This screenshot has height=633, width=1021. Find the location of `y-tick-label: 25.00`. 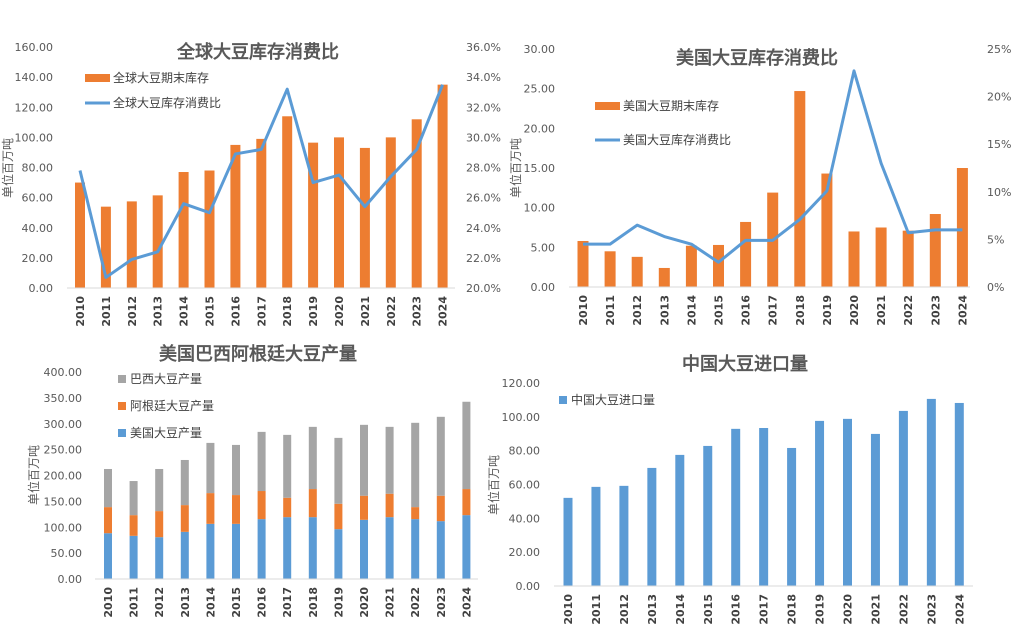

y-tick-label: 25.00 is located at coordinates (540, 89).